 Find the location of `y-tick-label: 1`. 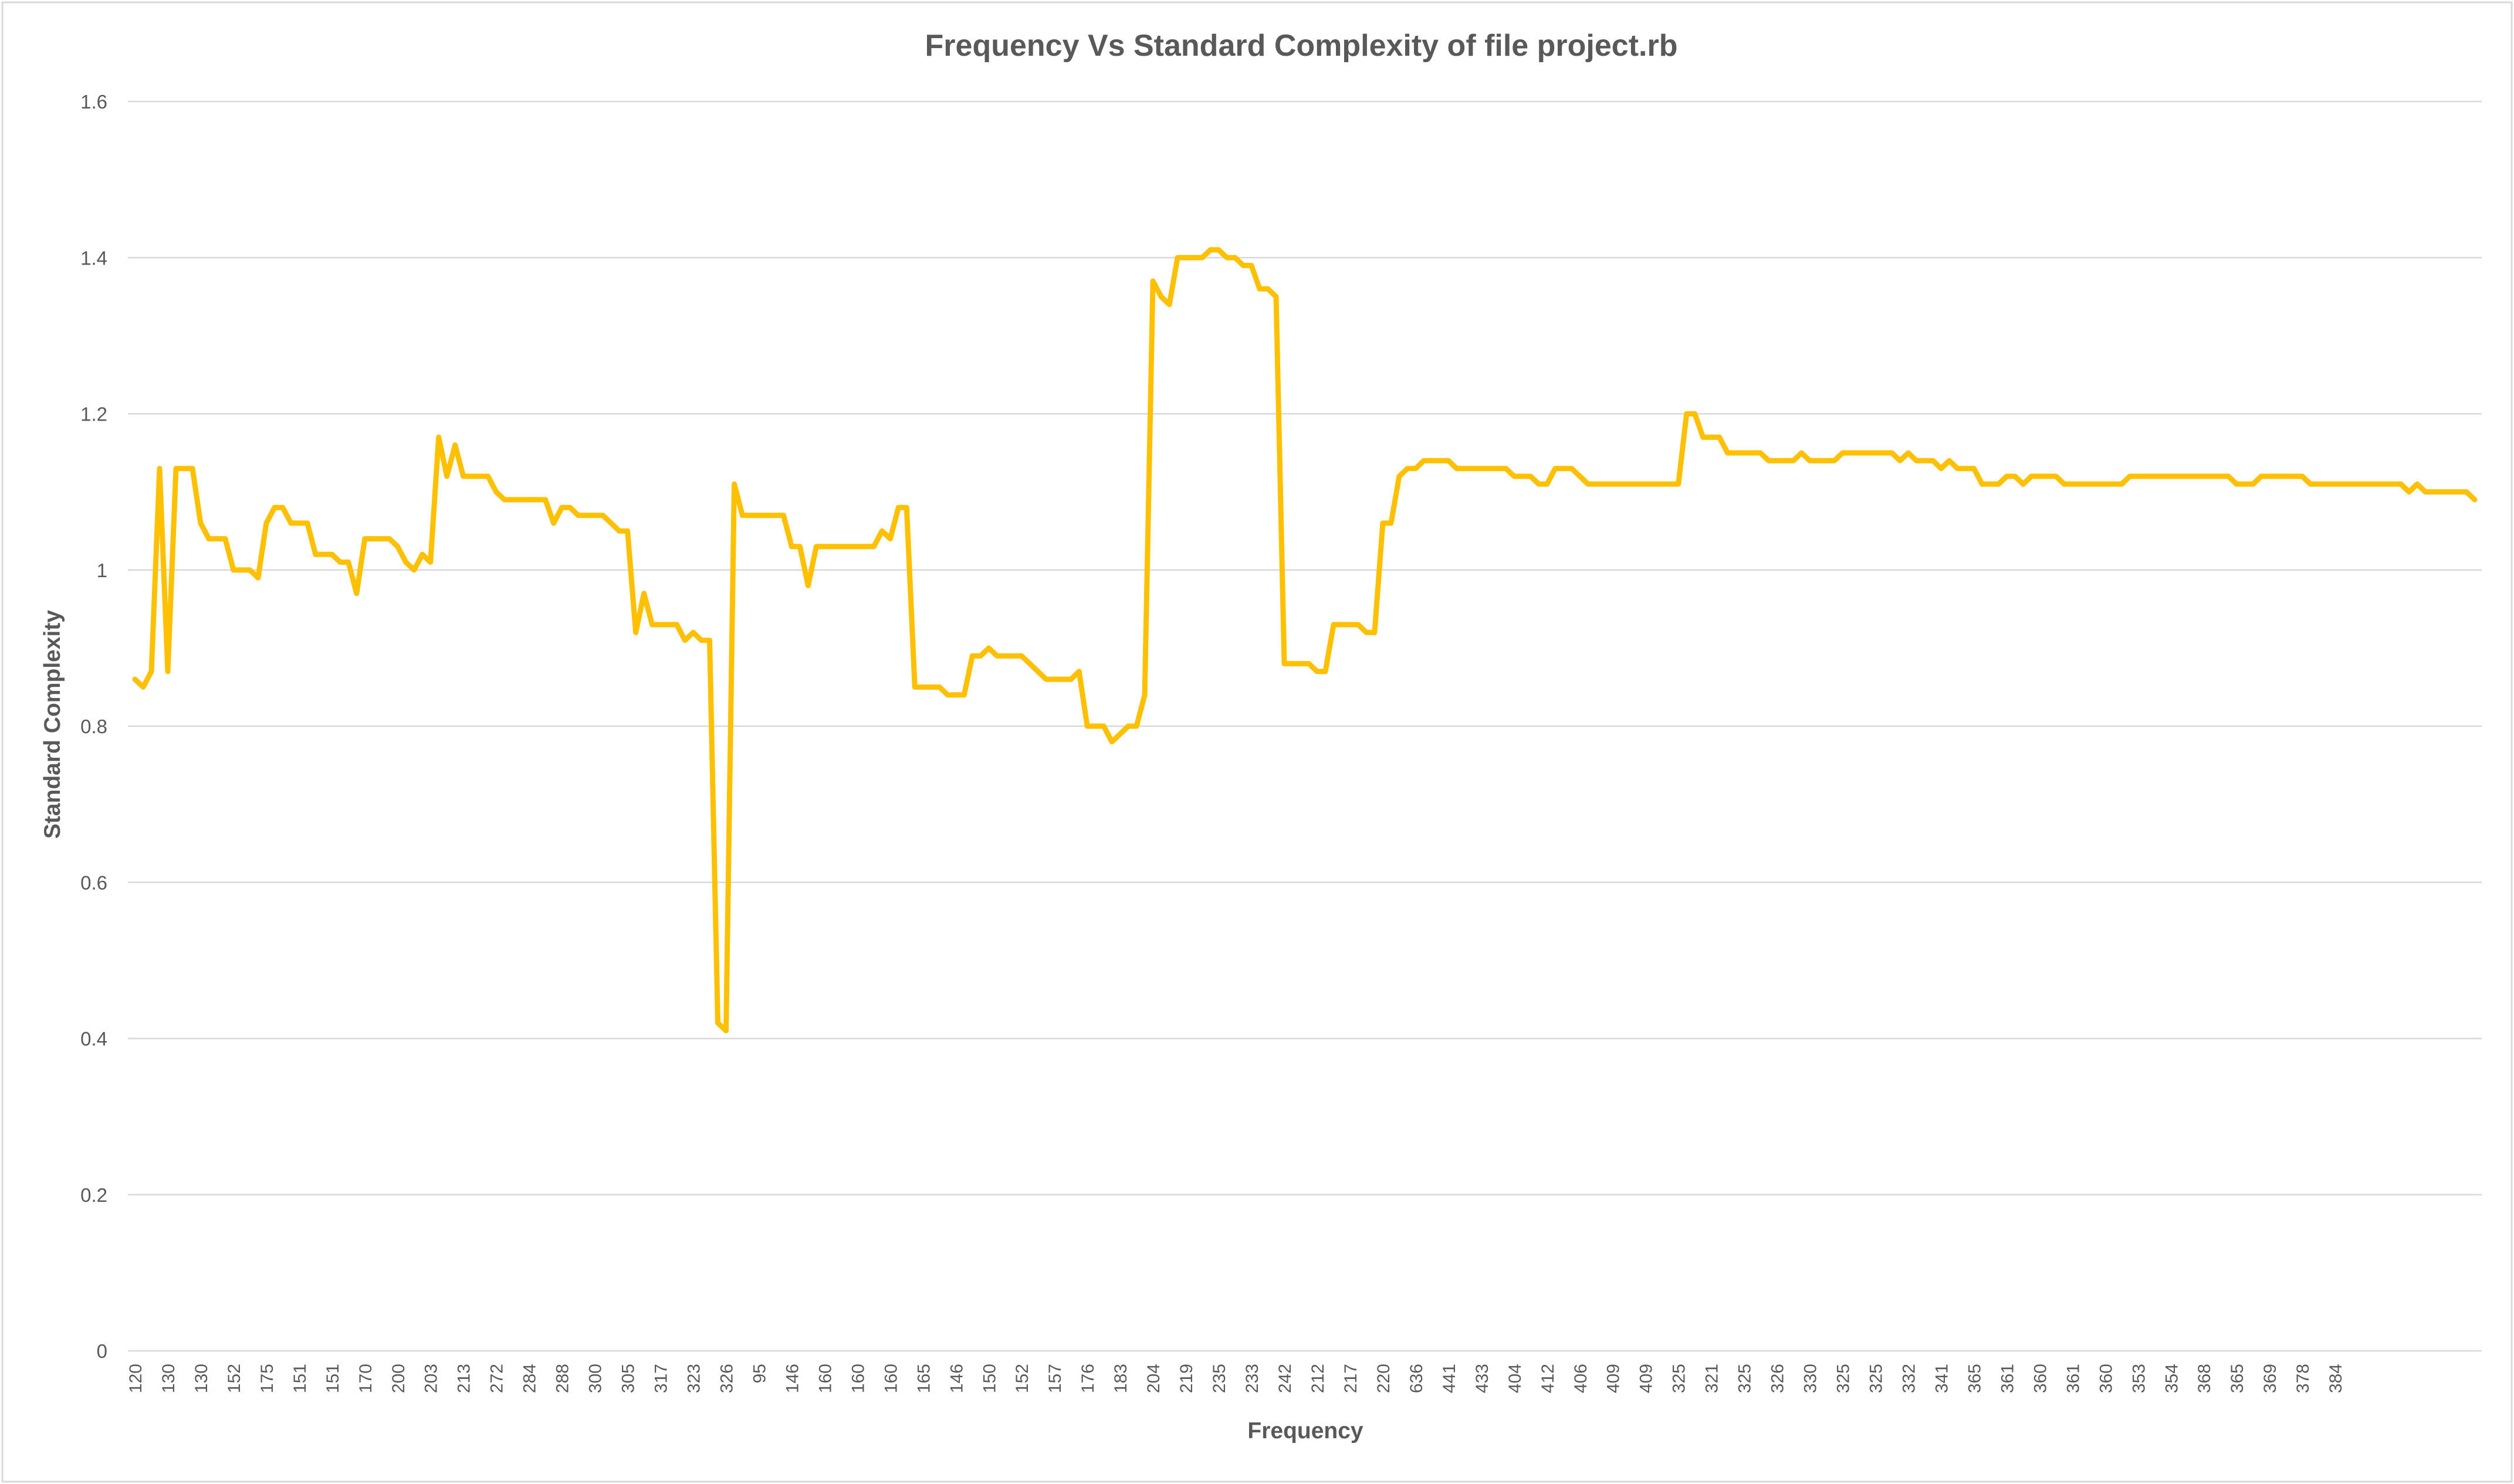

y-tick-label: 1 is located at coordinates (102, 570).